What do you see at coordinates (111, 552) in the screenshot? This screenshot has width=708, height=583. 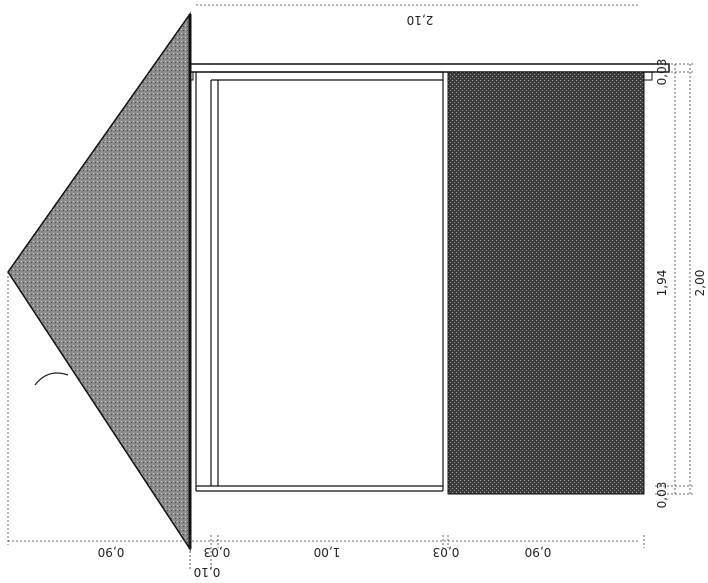 I see `dim-bottom-left: 0,90` at bounding box center [111, 552].